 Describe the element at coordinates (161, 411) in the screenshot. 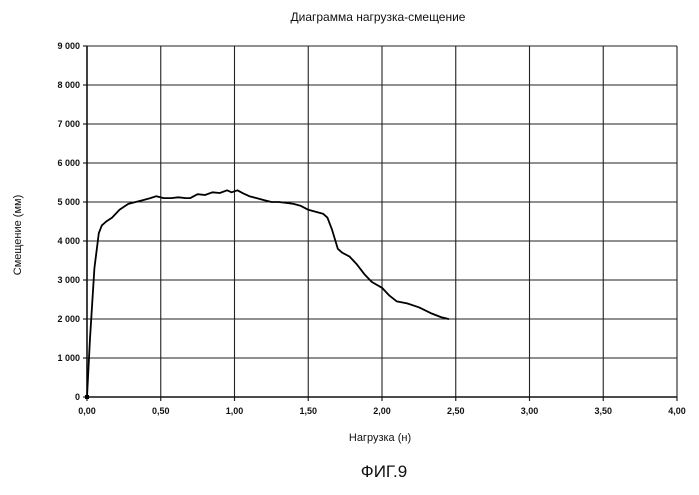

I see `x-tick-label: 0,50` at that location.